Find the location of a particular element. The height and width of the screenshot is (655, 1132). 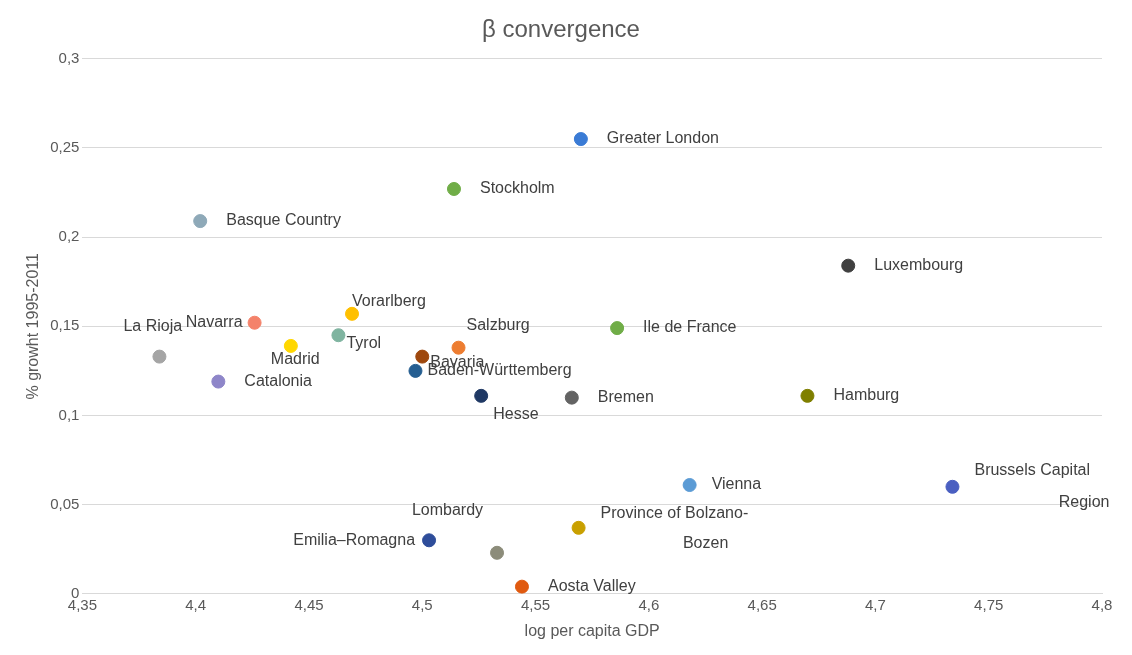

annotation: Greater London is located at coordinates (662, 138).